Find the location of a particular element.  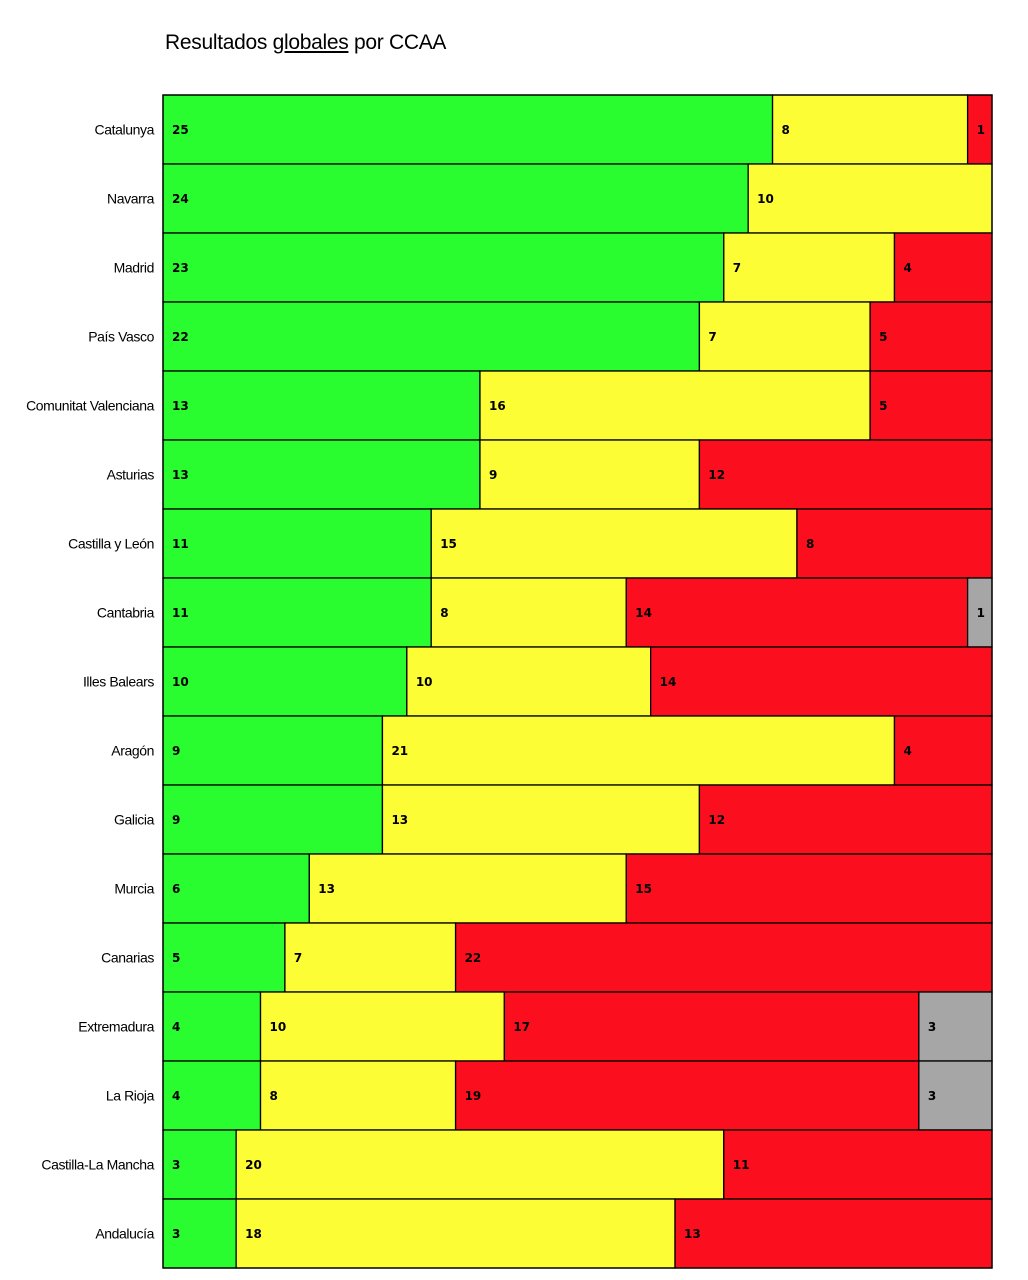

data-label: 6 is located at coordinates (176, 889).